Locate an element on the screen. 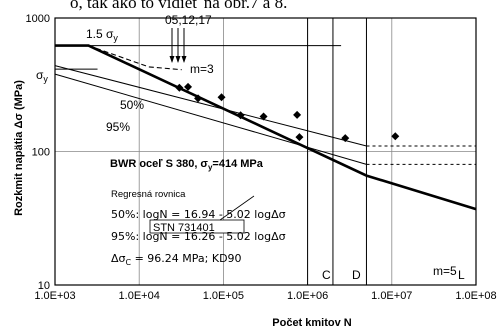 This screenshot has height=329, width=497. x-tick-label: 1.0E+08 is located at coordinates (475, 296).